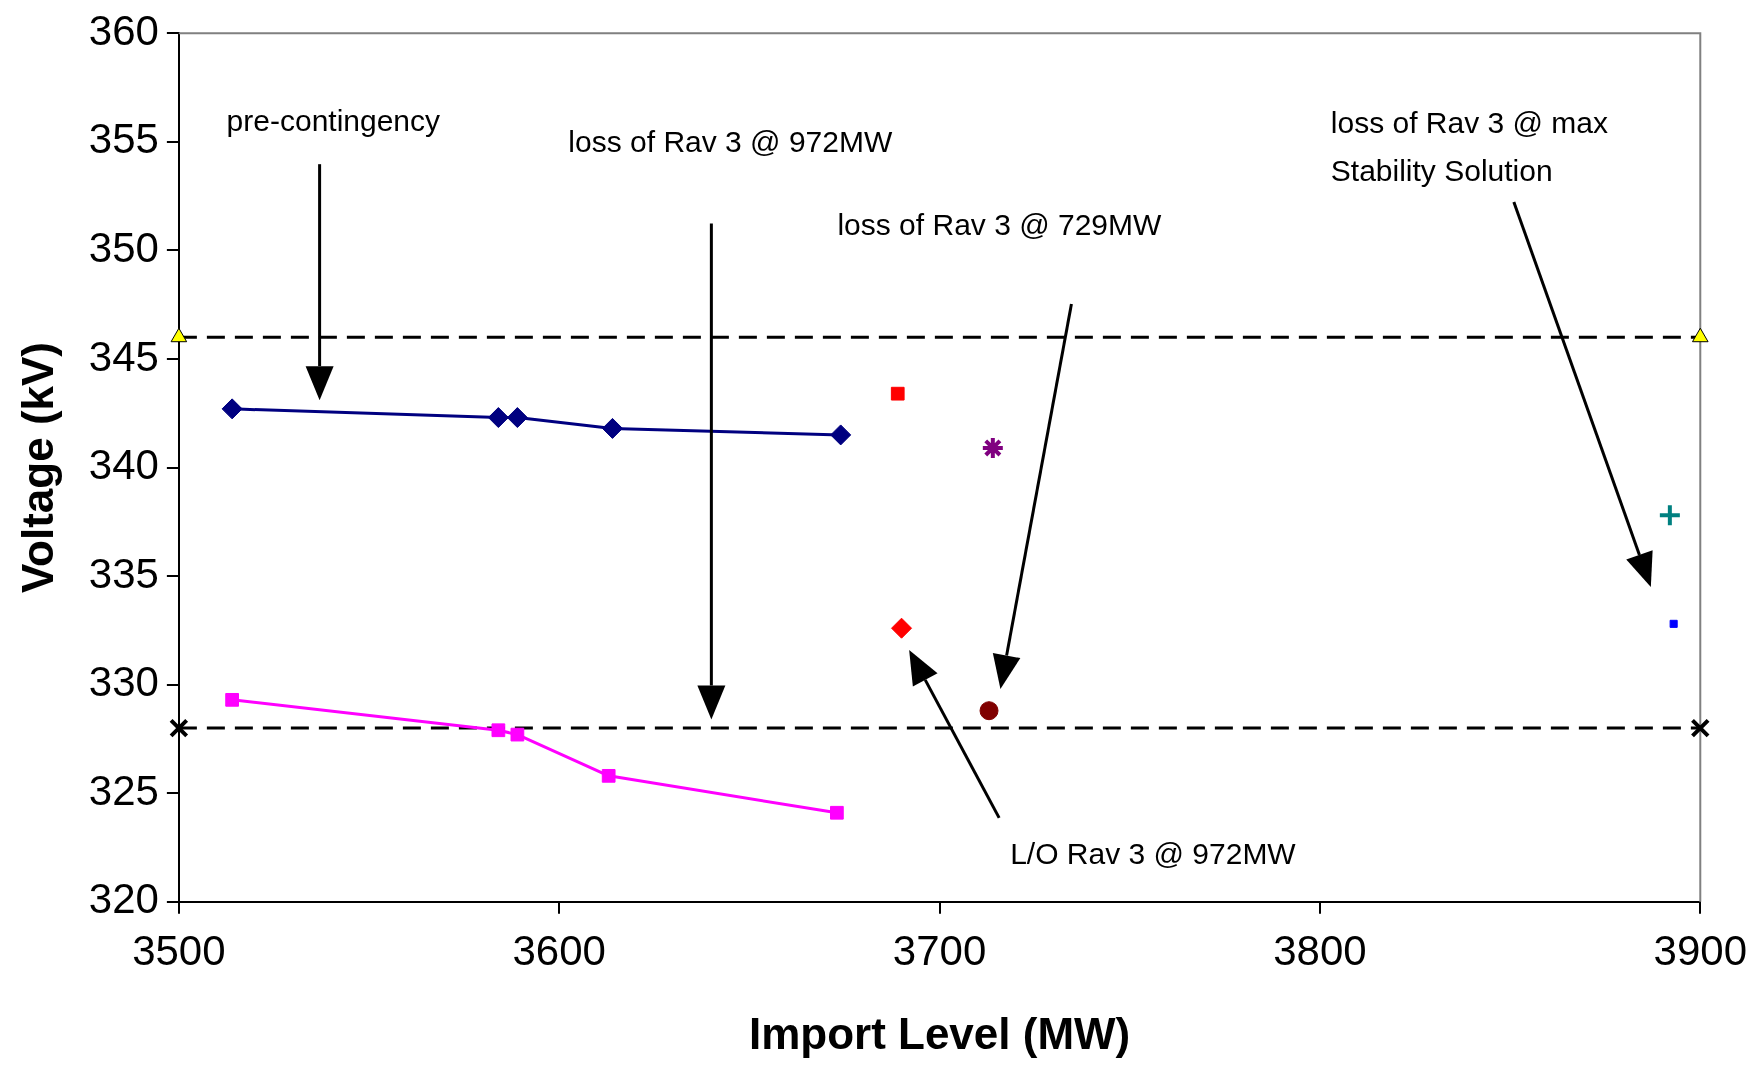  What do you see at coordinates (333, 121) in the screenshot?
I see `annotation: pre-contingency` at bounding box center [333, 121].